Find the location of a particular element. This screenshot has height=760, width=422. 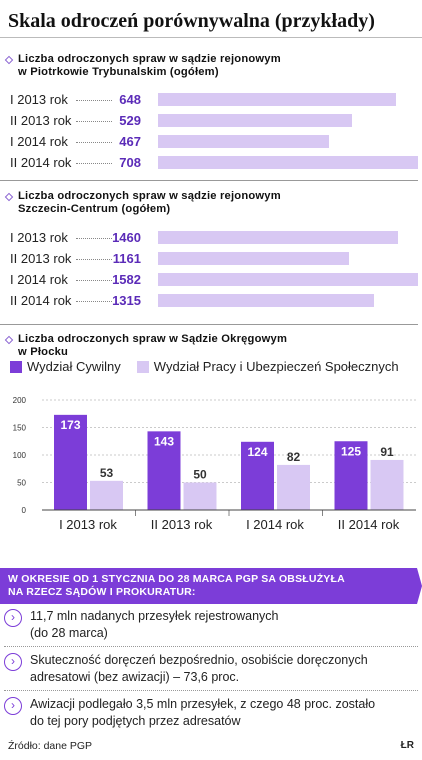

source-note: Źródło: dane PGP is located at coordinates (50, 746).